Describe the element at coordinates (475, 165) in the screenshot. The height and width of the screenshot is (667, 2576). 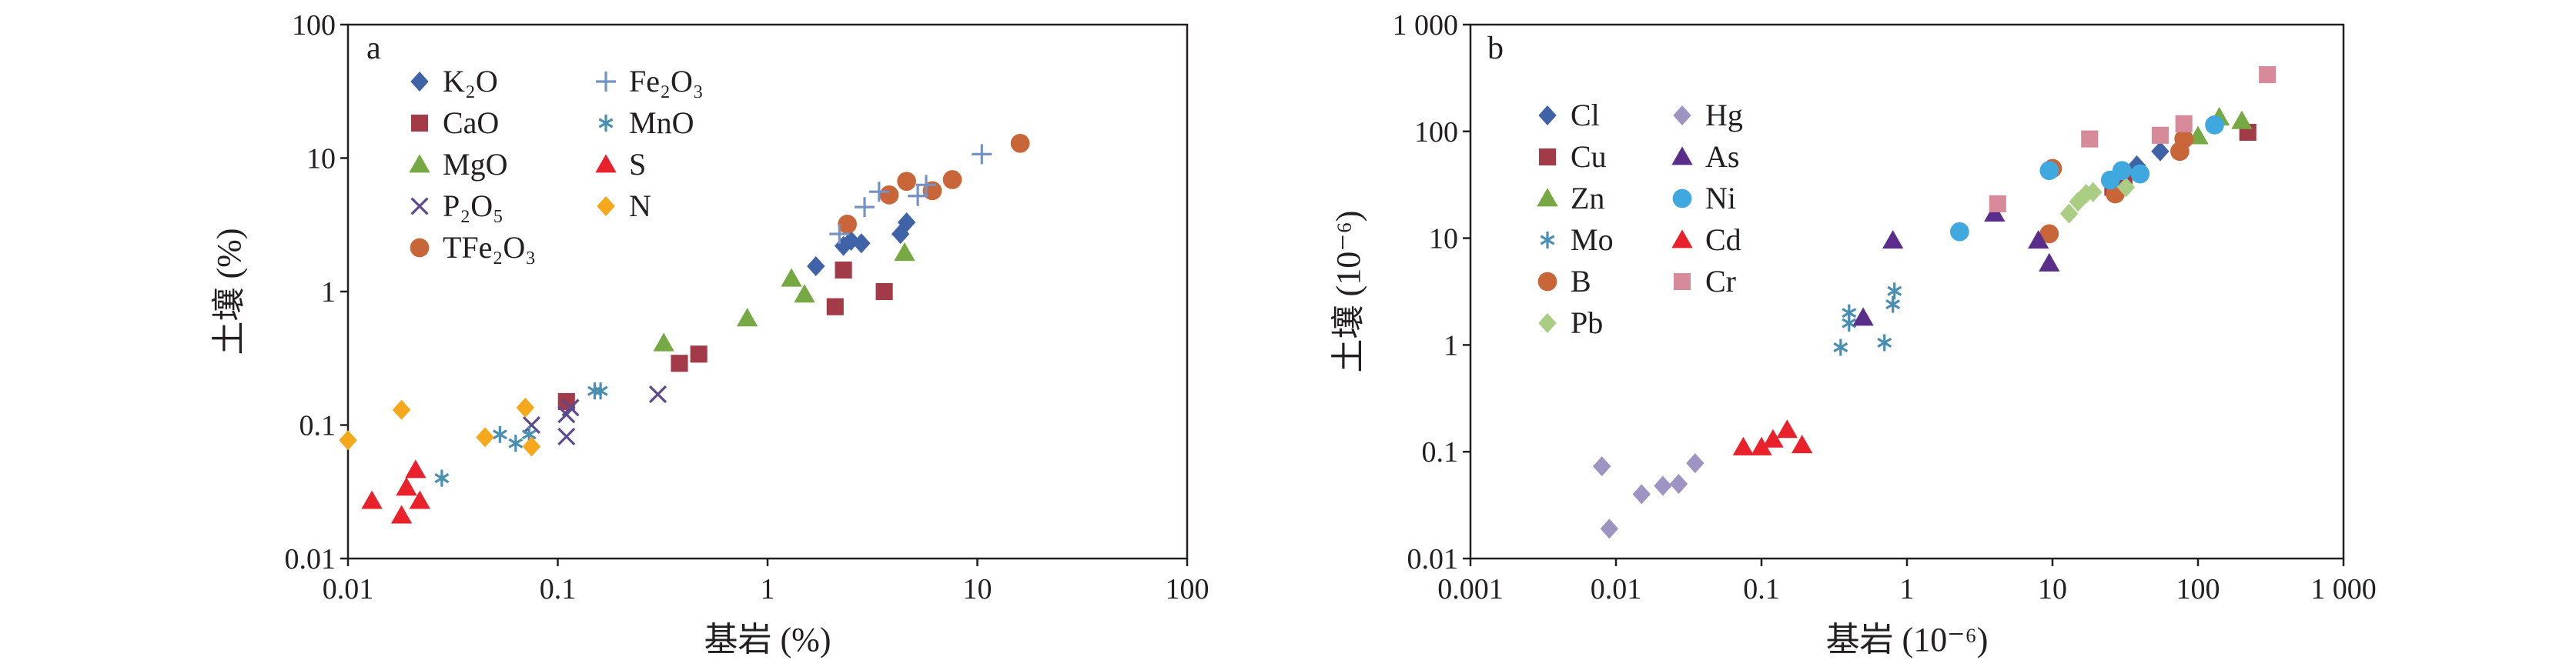
I see `legend-label-mgo: MgO` at that location.